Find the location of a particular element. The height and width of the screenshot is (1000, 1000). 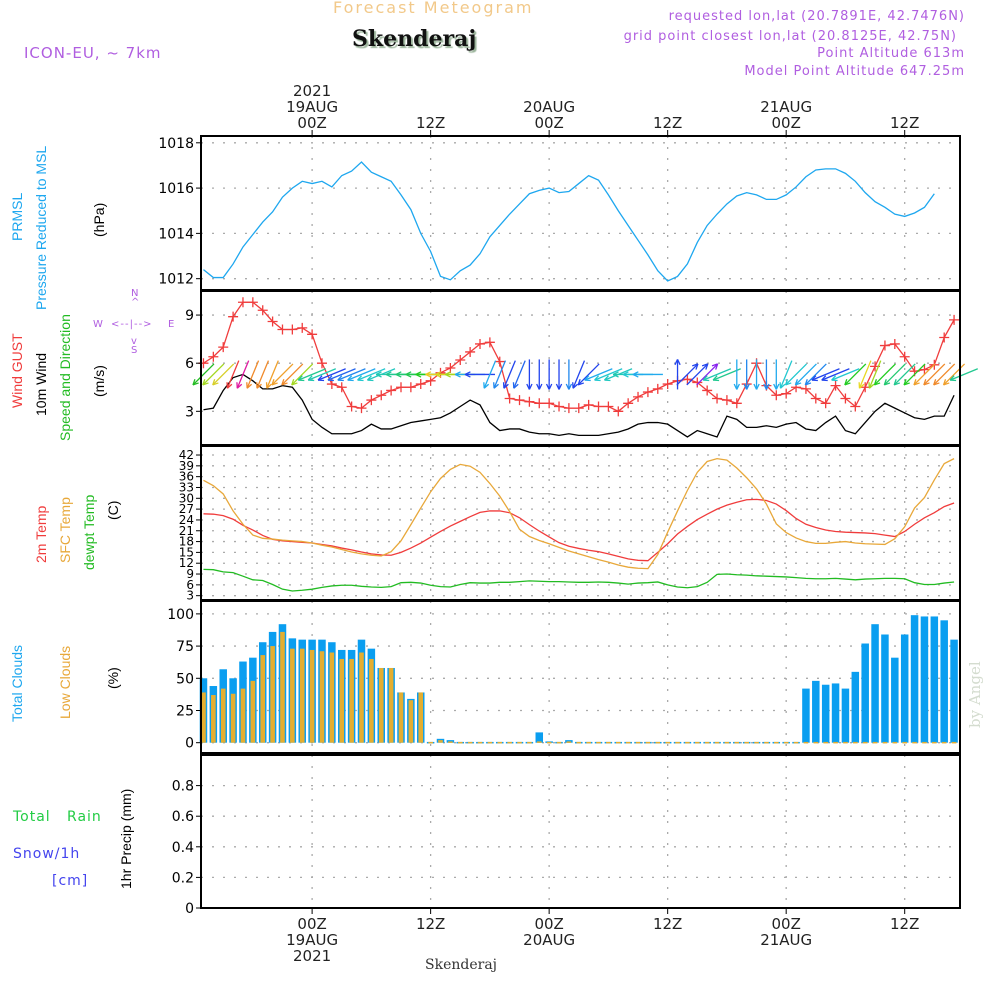

xtick-label-bottom: 19AUG is located at coordinates (312, 940).